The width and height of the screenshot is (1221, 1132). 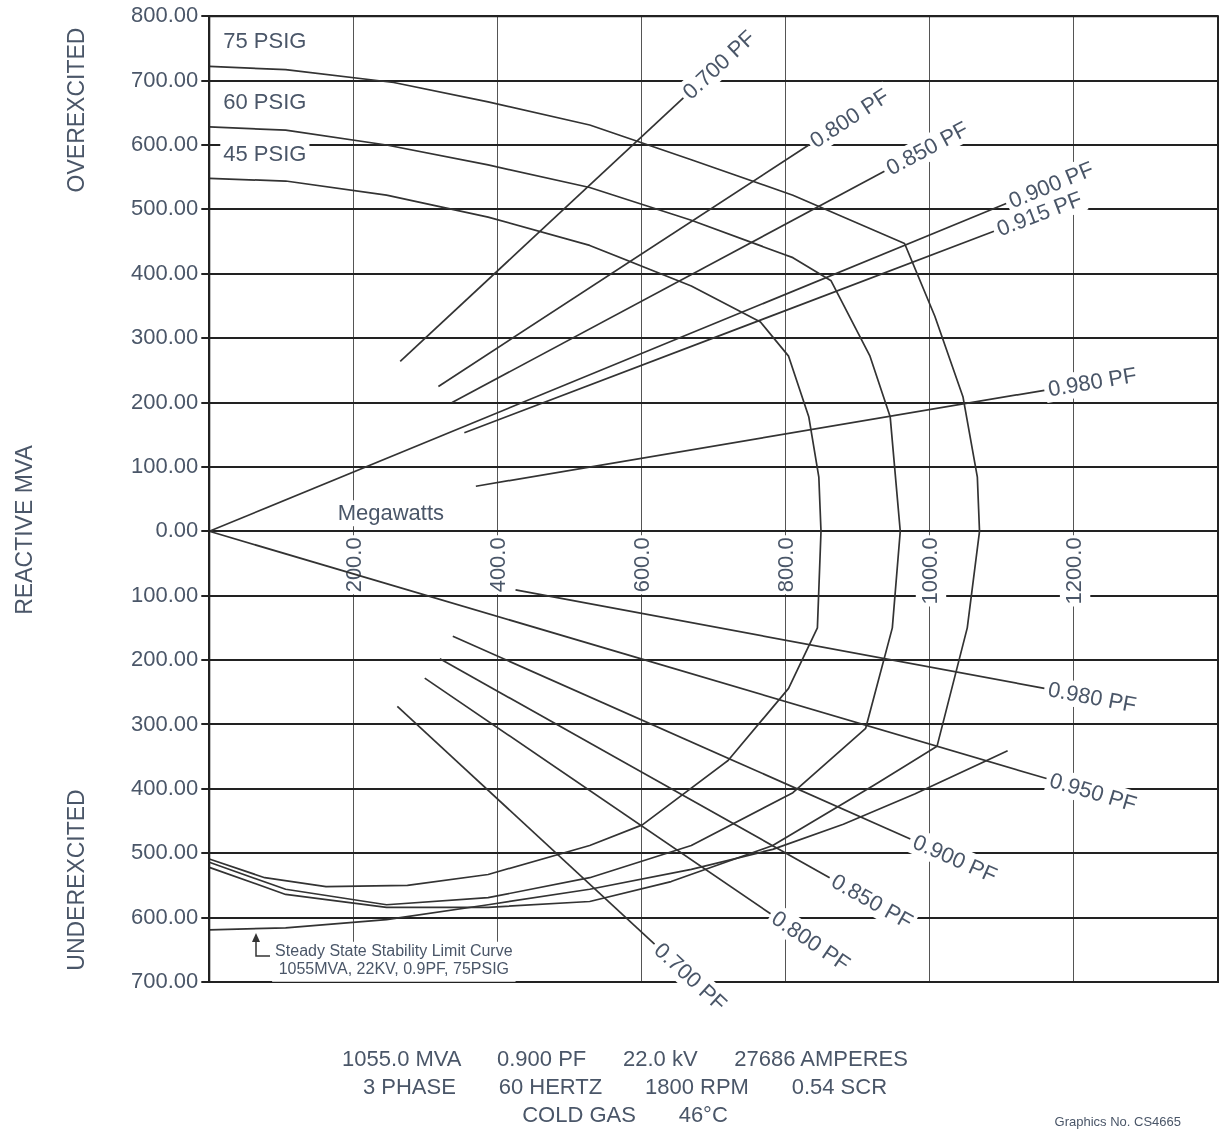 I want to click on x-tick-label: 400.0, so click(x=497, y=565).